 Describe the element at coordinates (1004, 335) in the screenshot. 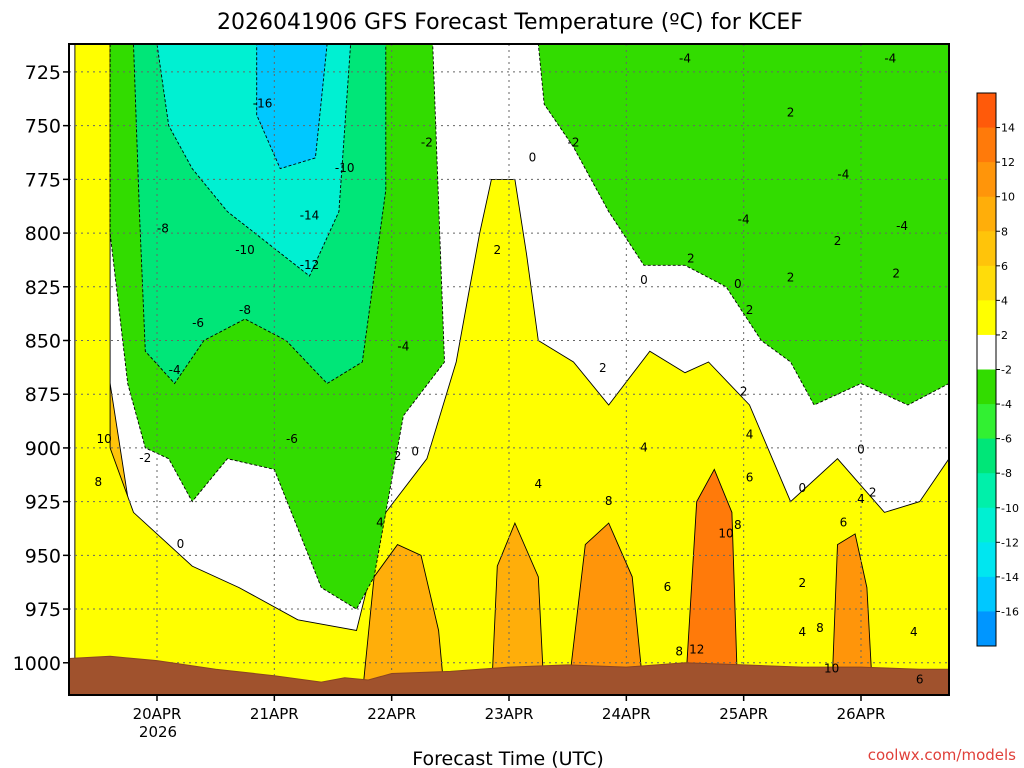

I see `colorbar-label: 2` at that location.